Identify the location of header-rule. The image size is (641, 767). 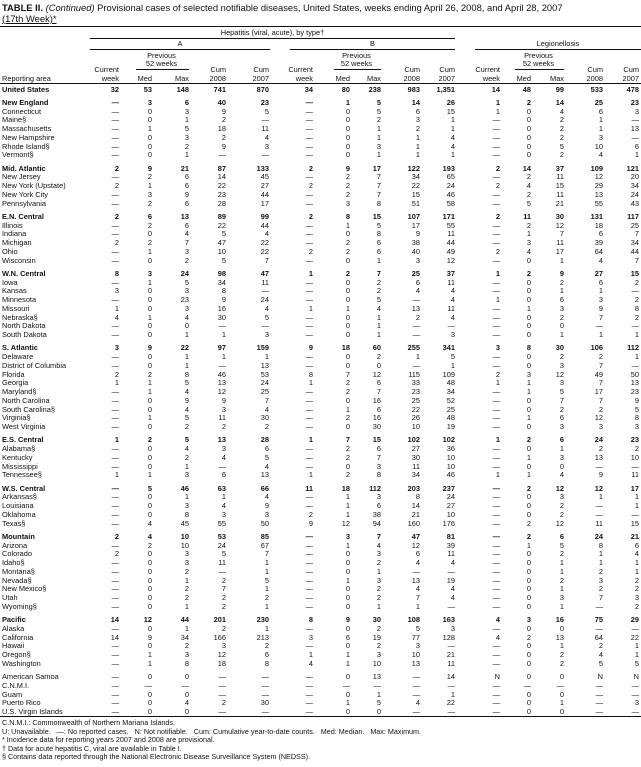
(320, 83).